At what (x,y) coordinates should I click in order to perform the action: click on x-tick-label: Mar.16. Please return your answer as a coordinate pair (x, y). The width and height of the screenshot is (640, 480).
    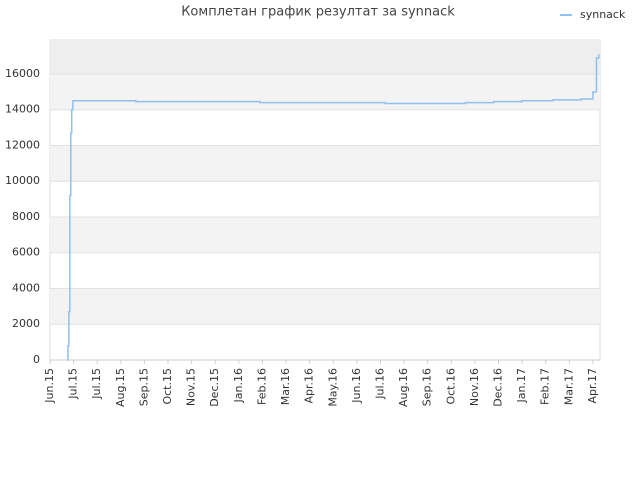
    Looking at the image, I should click on (285, 386).